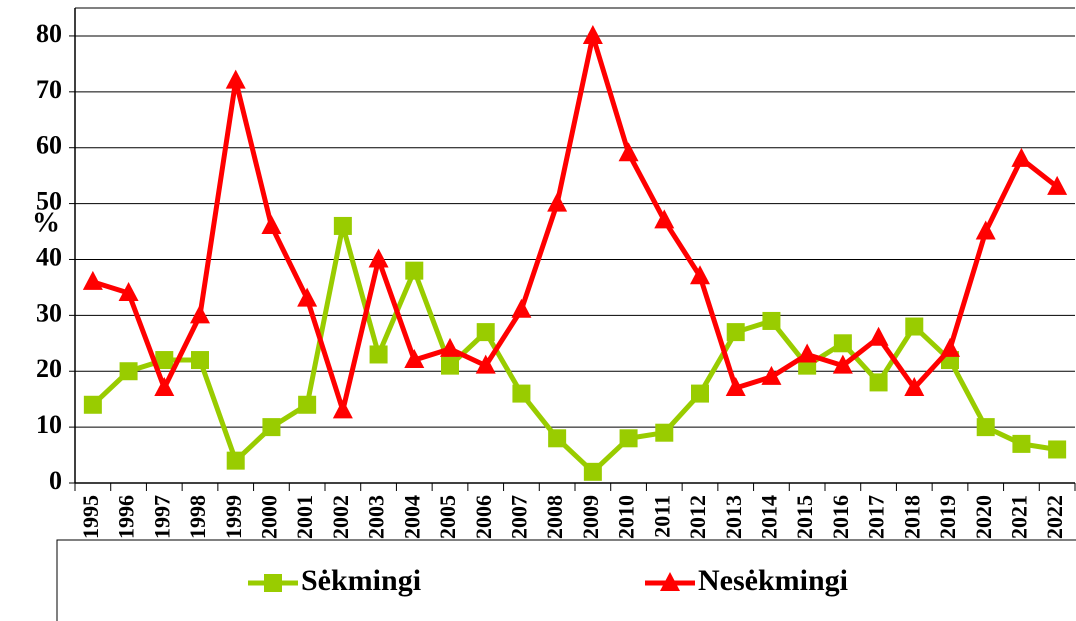  What do you see at coordinates (233, 517) in the screenshot?
I see `x-tick-label: 1999` at bounding box center [233, 517].